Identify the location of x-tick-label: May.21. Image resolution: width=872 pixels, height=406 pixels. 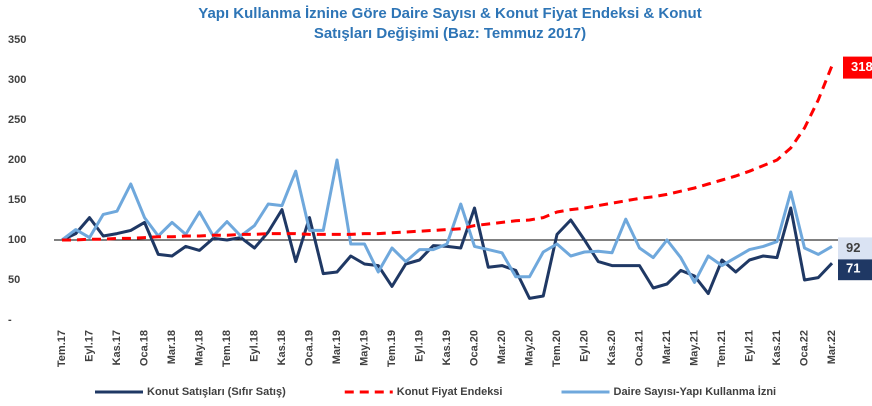
(694, 348).